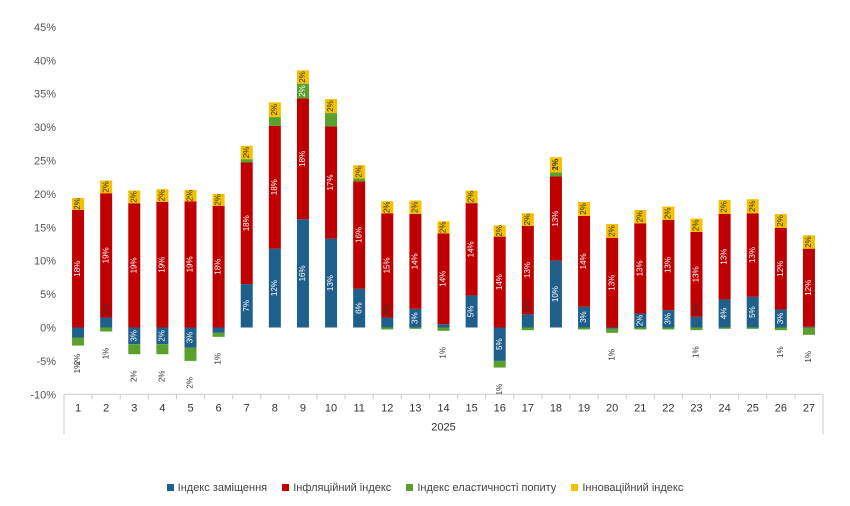  What do you see at coordinates (216, 488) in the screenshot?
I see `legend-item-substitution: Індекс заміщення` at bounding box center [216, 488].